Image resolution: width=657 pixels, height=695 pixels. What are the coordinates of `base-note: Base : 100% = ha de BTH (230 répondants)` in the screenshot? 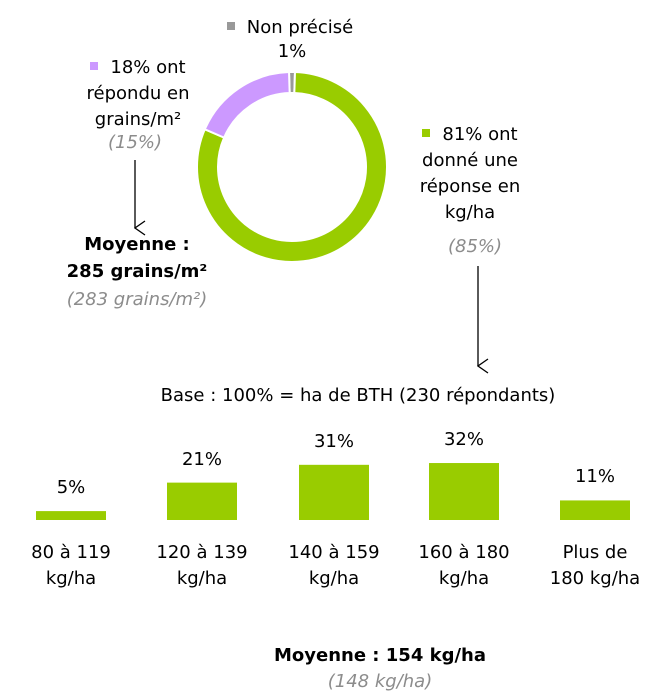 It's located at (358, 395).